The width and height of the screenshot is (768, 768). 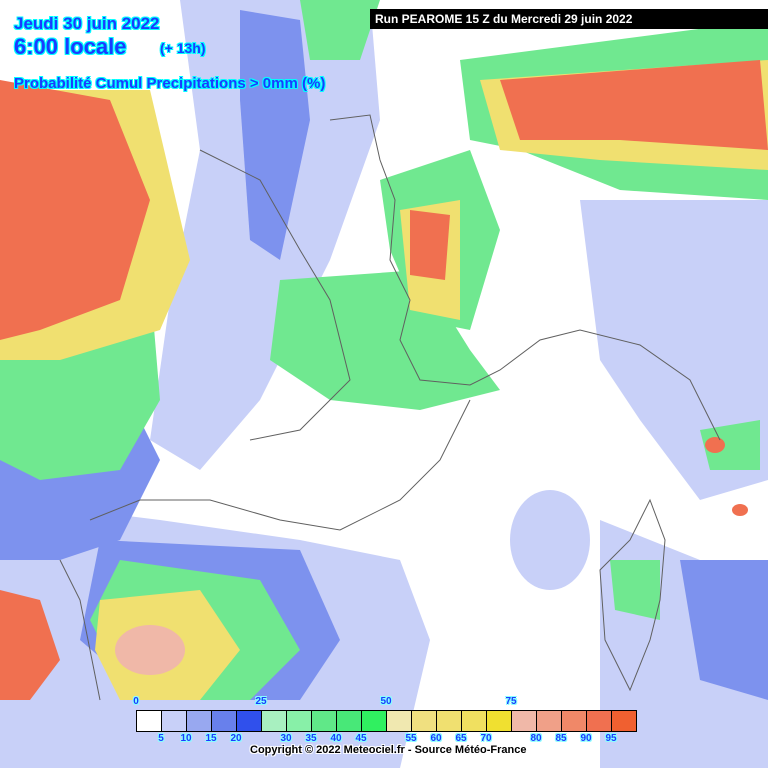 What do you see at coordinates (536, 738) in the screenshot?
I see `legend-label-bottom: 80` at bounding box center [536, 738].